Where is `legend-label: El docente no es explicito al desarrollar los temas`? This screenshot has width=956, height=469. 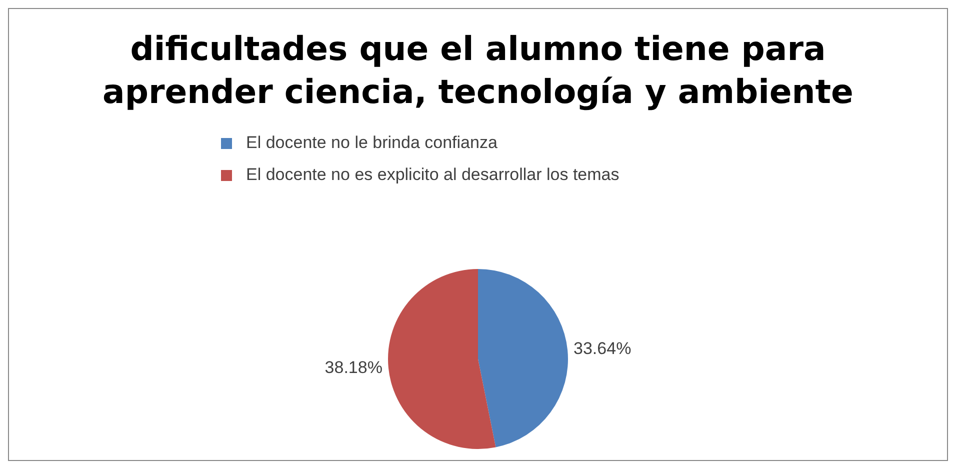 legend-label: El docente no es explicito al desarrollar los temas is located at coordinates (433, 175).